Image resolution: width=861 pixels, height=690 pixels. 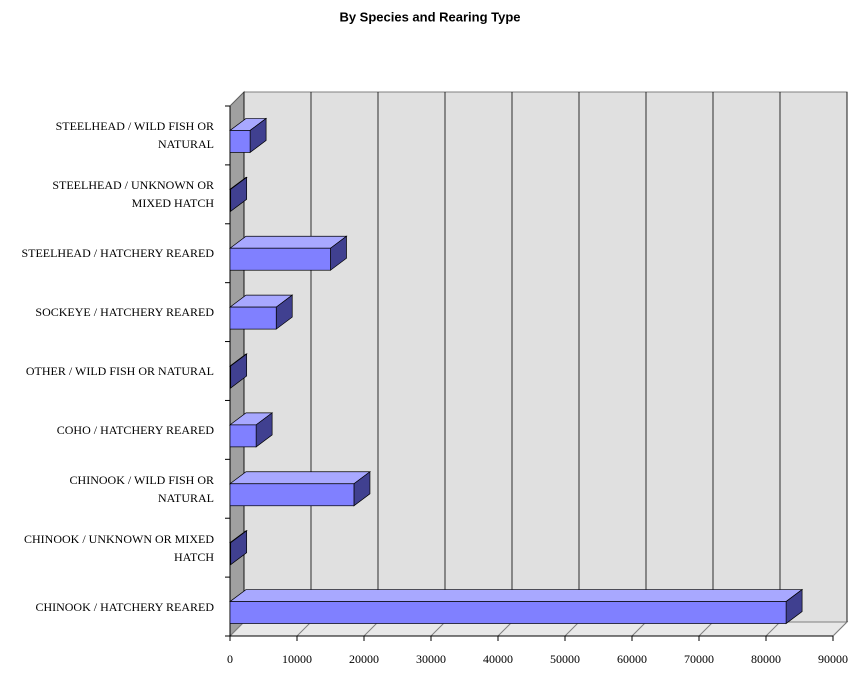 I want to click on x-tick-label: 70000, so click(x=699, y=659).